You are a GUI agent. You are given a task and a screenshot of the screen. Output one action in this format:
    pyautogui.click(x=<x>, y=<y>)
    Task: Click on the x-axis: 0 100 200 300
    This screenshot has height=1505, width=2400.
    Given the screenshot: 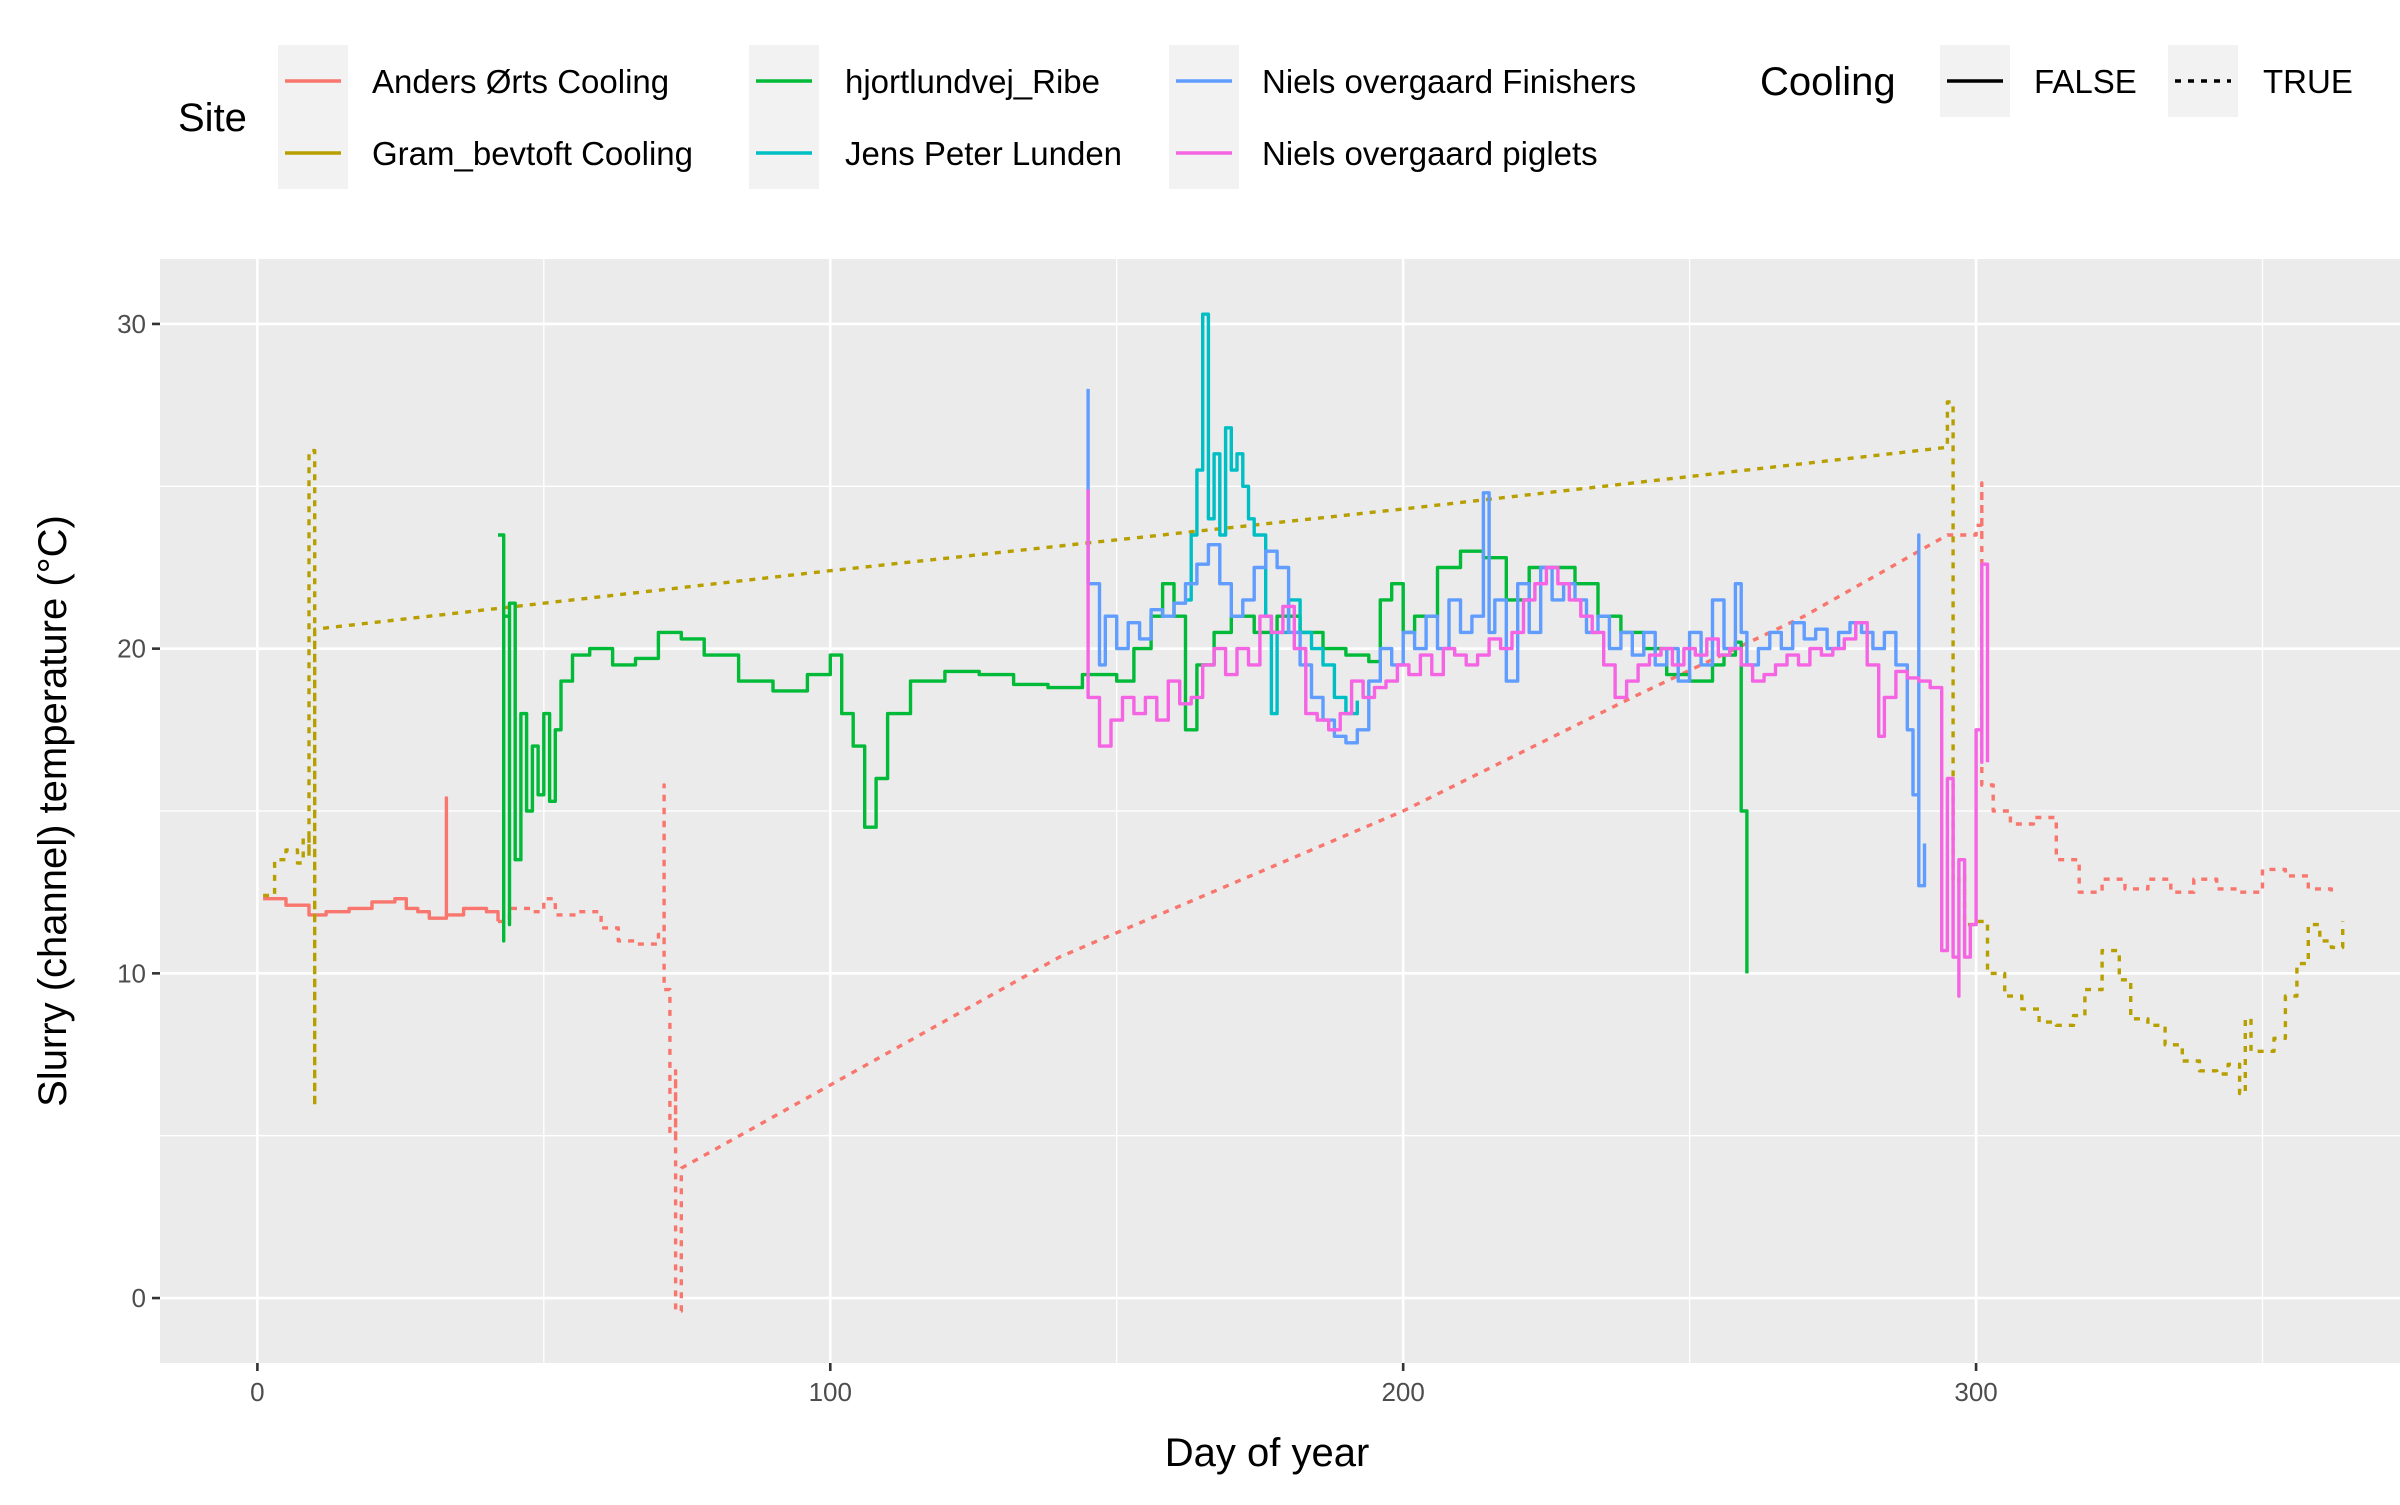 What is the action you would take?
    pyautogui.click(x=1124, y=1385)
    